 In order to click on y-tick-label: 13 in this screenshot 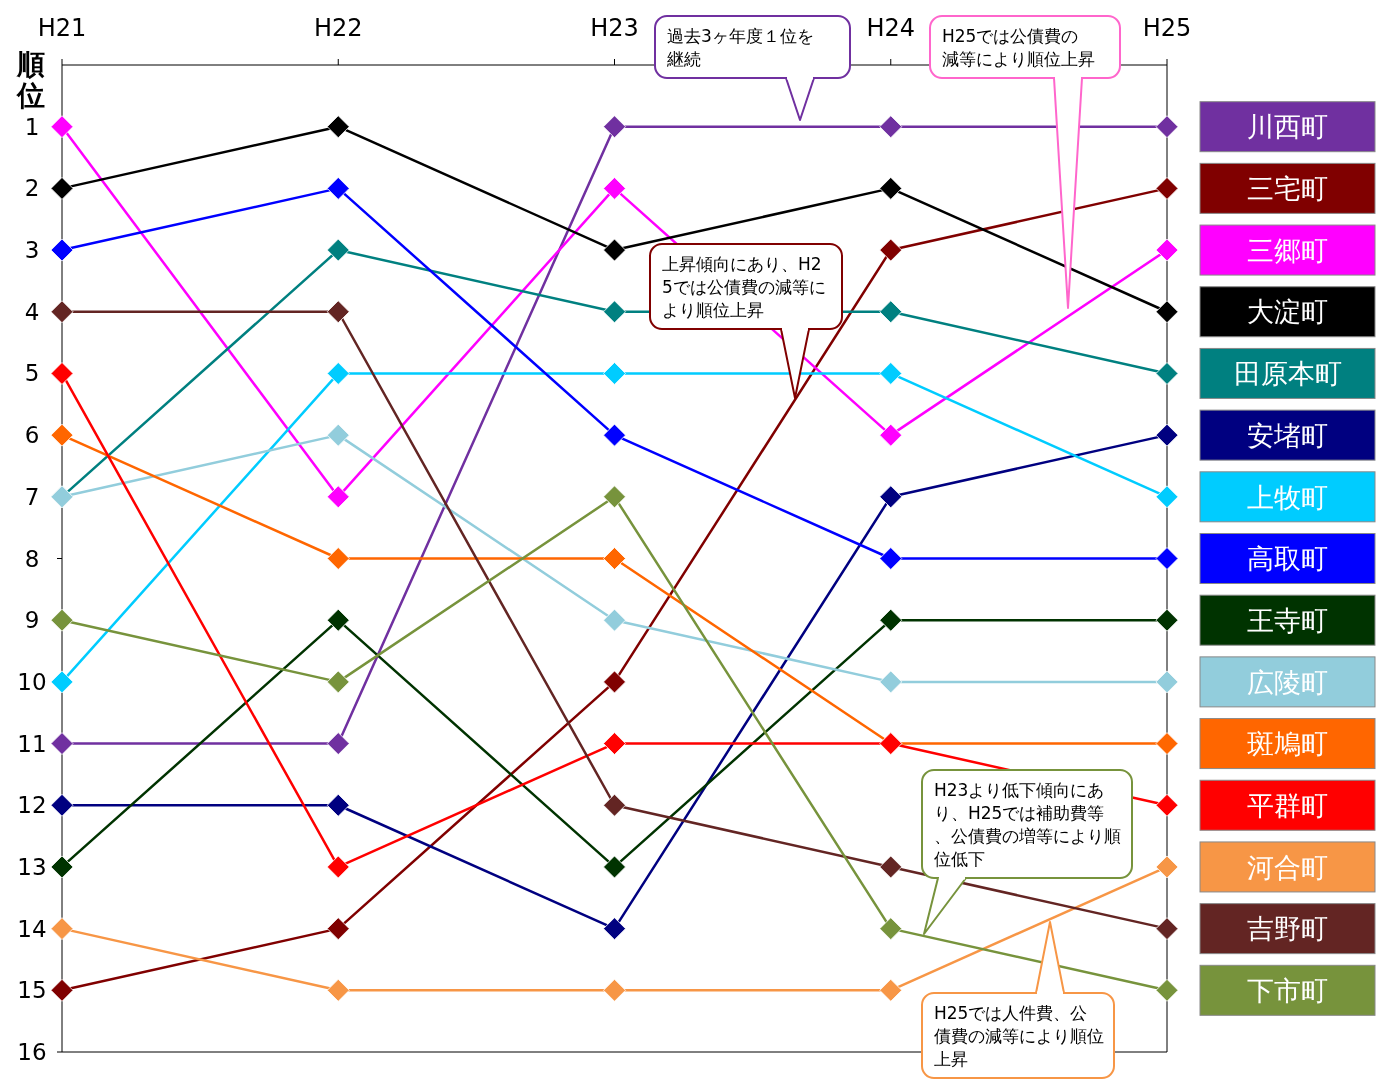, I will do `click(32, 866)`.